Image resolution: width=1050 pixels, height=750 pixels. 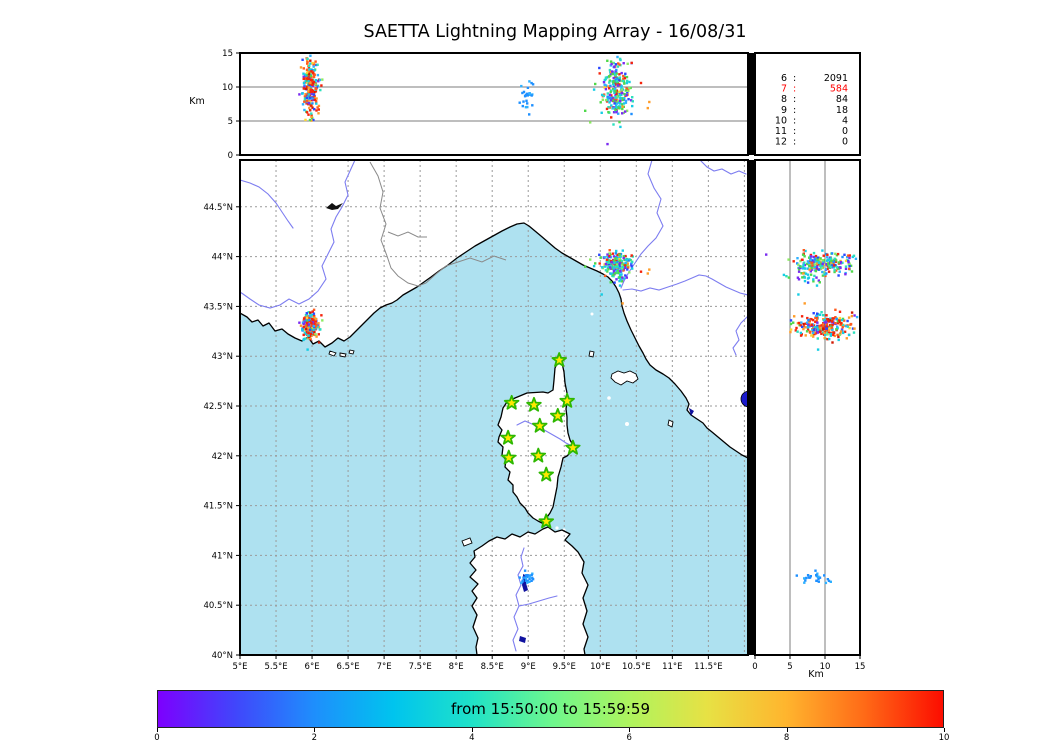 I want to click on tick-label: 40.5°N, so click(x=218, y=606).